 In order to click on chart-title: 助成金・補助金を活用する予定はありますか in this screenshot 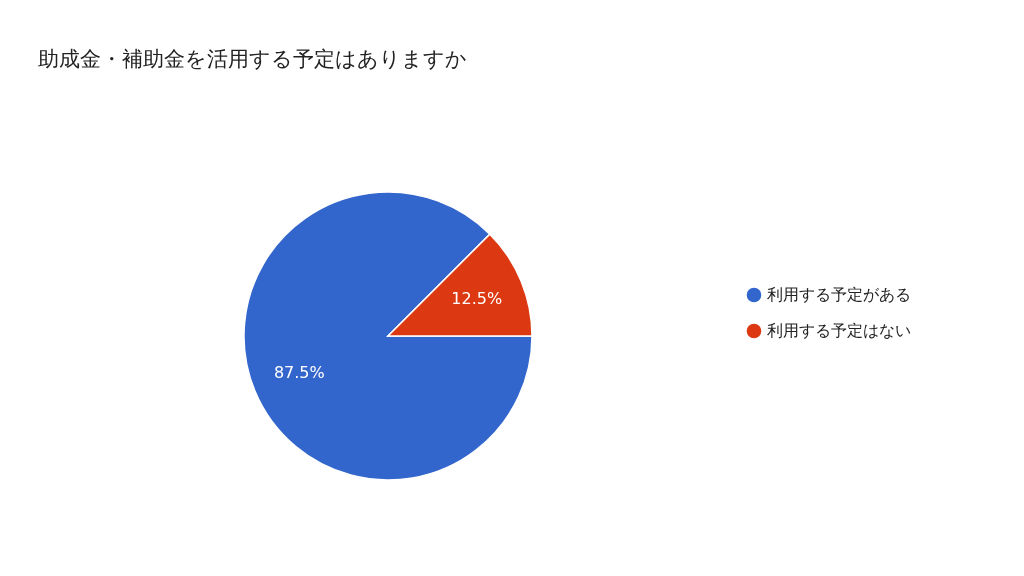, I will do `click(252, 59)`.